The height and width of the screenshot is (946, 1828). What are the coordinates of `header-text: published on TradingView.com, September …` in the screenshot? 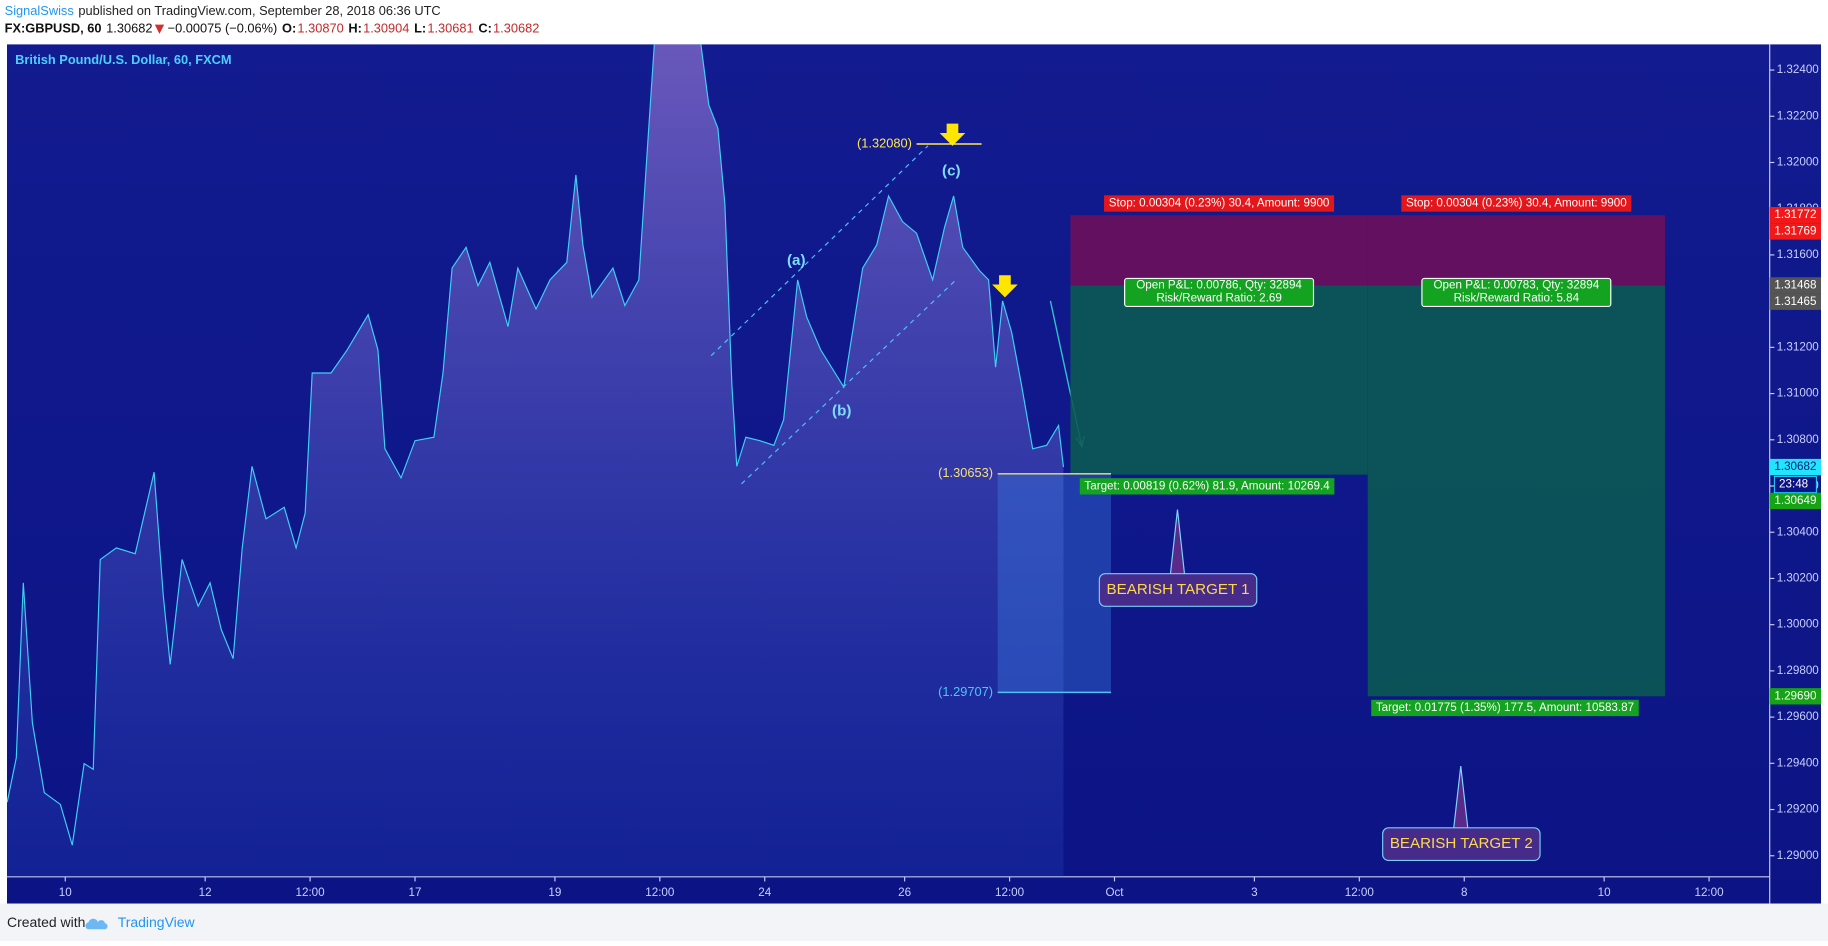 It's located at (259, 10).